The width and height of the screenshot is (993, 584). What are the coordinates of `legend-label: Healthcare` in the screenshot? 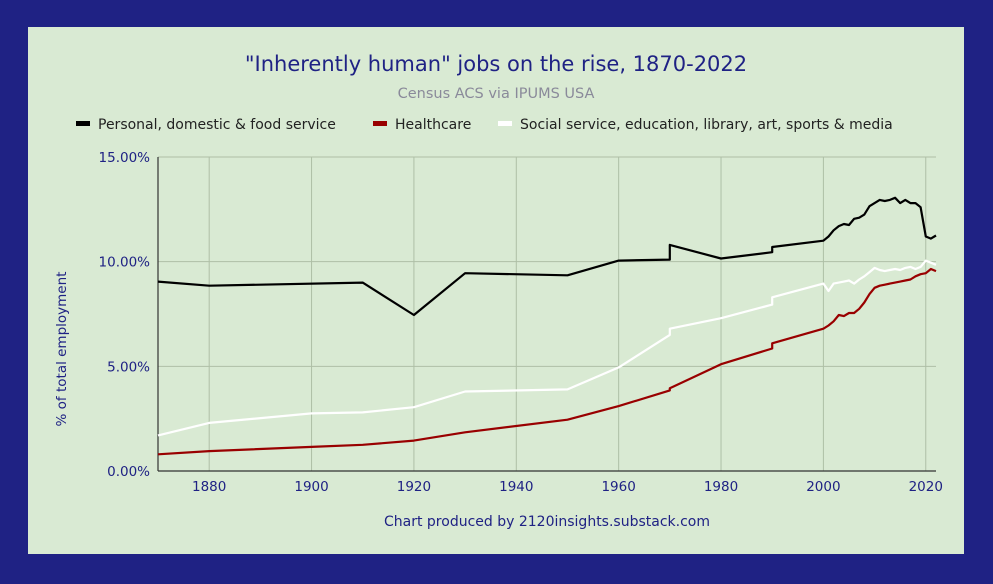 It's located at (433, 125).